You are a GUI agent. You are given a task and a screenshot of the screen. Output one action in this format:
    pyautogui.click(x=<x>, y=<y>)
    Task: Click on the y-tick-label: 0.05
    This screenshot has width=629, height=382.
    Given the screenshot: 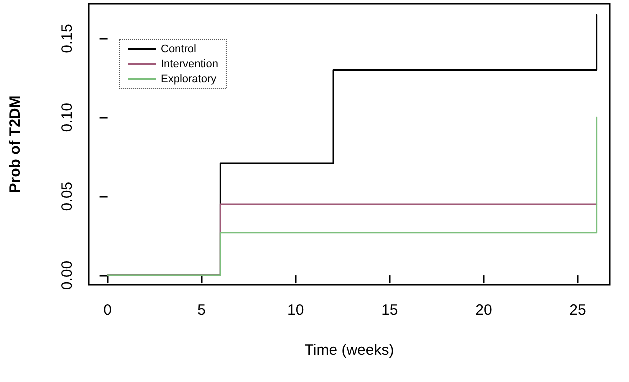 What is the action you would take?
    pyautogui.click(x=67, y=197)
    